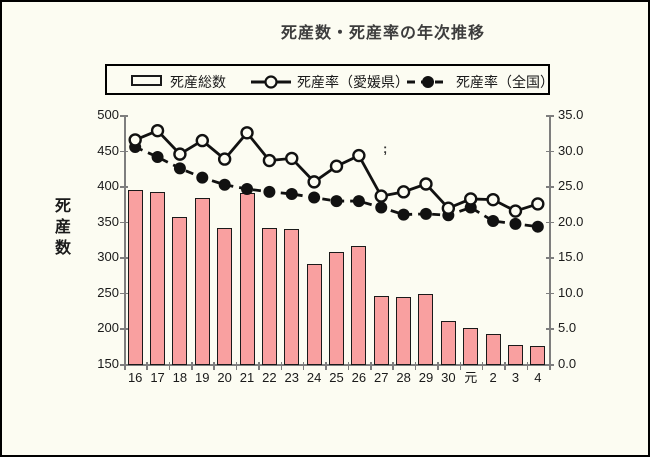  I want to click on x-axis-tick-label: 30, so click(448, 377).